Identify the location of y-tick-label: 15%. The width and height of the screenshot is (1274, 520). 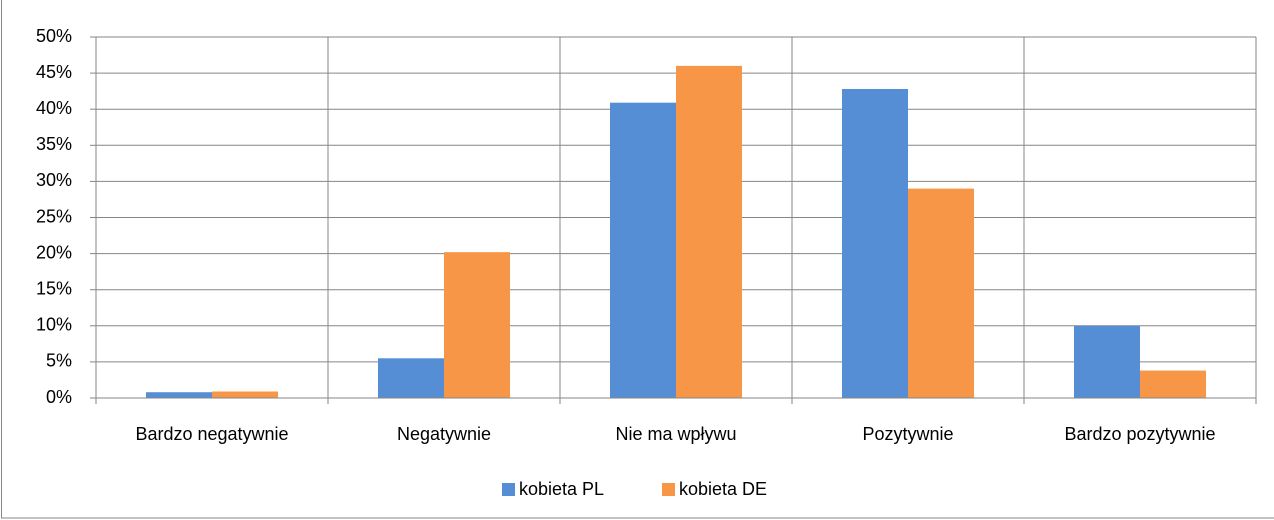
(54, 288).